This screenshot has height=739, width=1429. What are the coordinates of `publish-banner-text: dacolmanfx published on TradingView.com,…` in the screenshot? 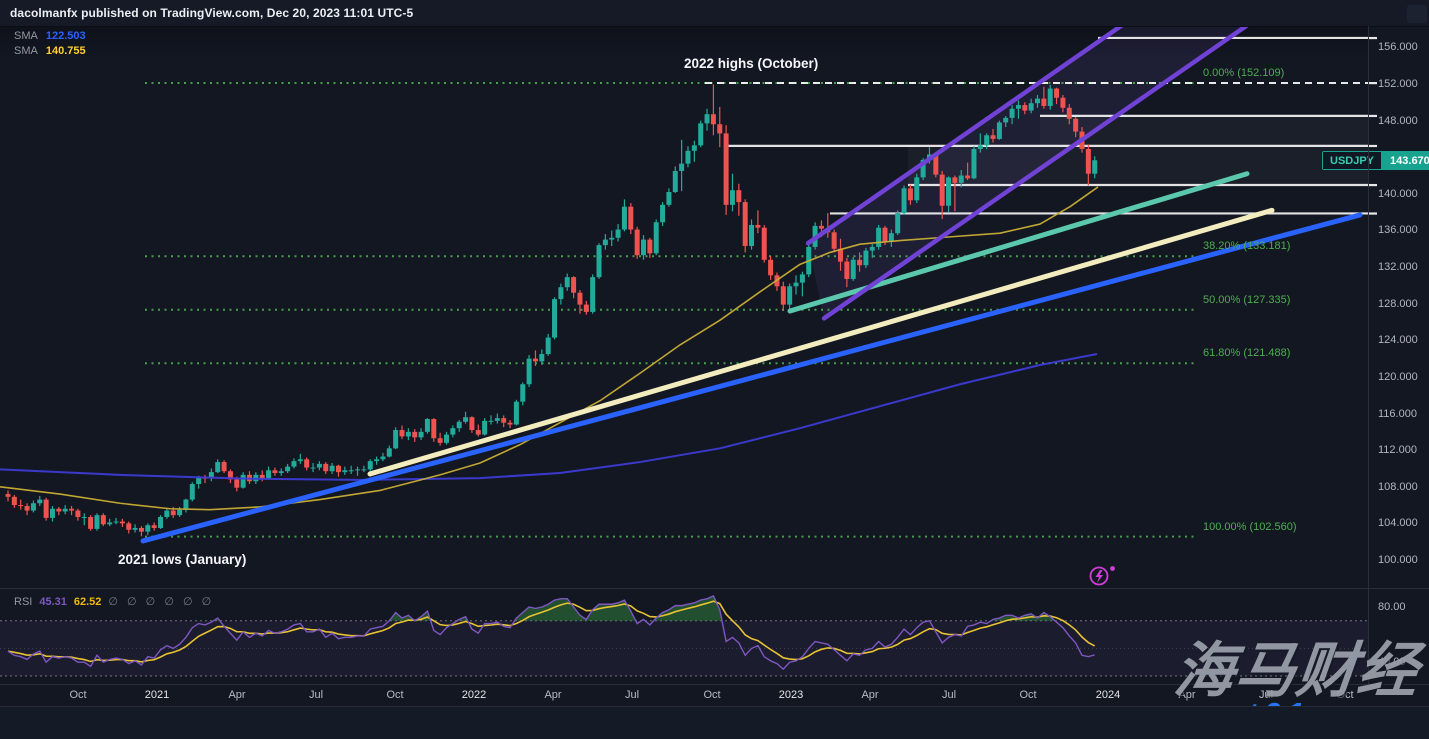 It's located at (212, 13).